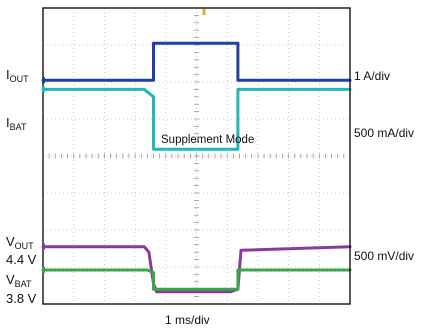 Image resolution: width=422 pixels, height=330 pixels. I want to click on level-marker-vout, so click(43, 247).